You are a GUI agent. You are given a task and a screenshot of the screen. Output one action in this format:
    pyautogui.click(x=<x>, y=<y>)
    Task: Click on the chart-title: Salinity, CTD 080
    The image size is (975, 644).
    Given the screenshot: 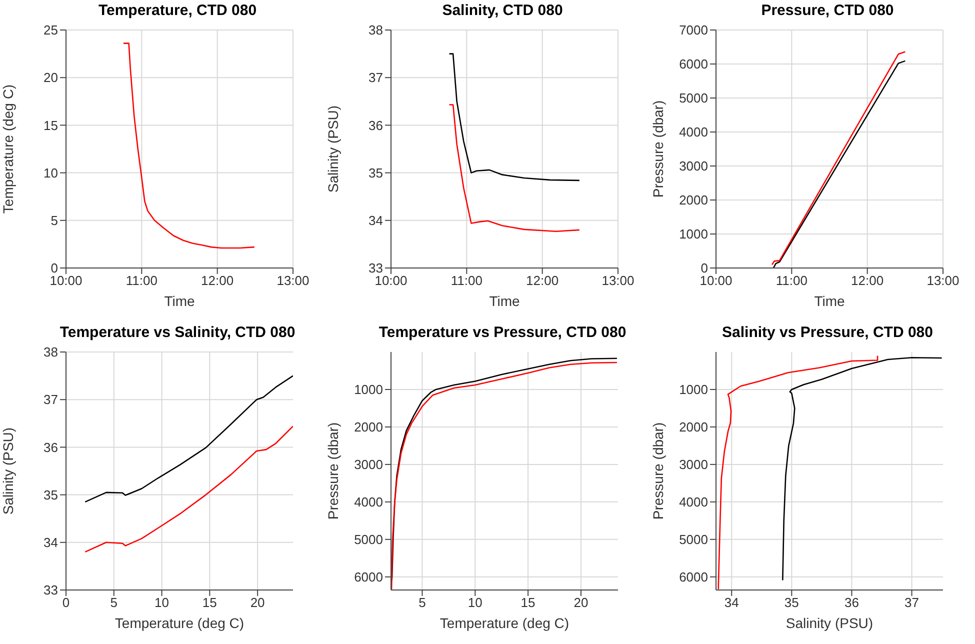 What is the action you would take?
    pyautogui.click(x=502, y=11)
    